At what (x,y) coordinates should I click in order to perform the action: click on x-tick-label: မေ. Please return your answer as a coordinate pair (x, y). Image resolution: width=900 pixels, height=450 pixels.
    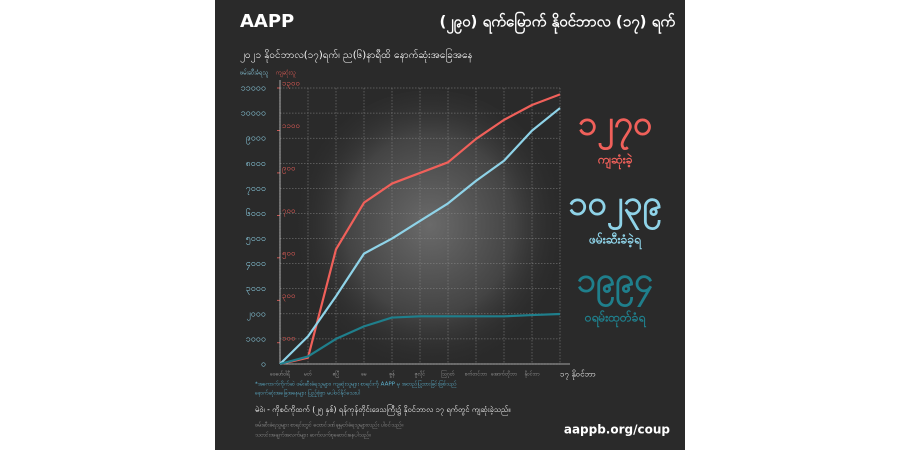
    Looking at the image, I should click on (364, 375).